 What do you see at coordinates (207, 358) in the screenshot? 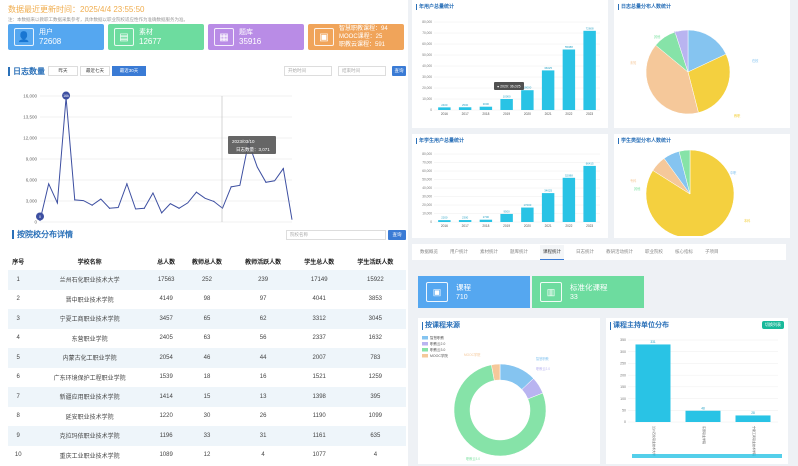
I see `table-row: 5 内蒙古化工职业学院 2054 46 44 2007 783` at bounding box center [207, 358].